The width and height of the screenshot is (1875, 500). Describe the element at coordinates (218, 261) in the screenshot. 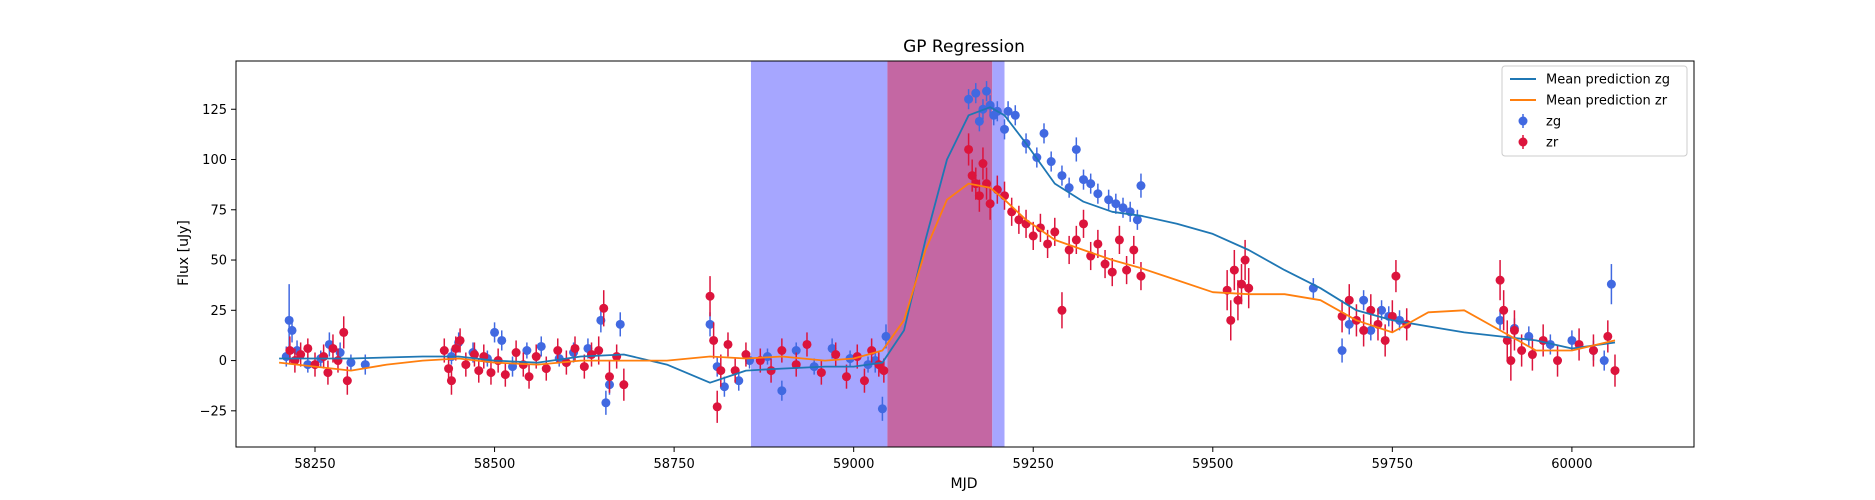

I see `y-axis: −25 0 25 50 75 100 125` at that location.